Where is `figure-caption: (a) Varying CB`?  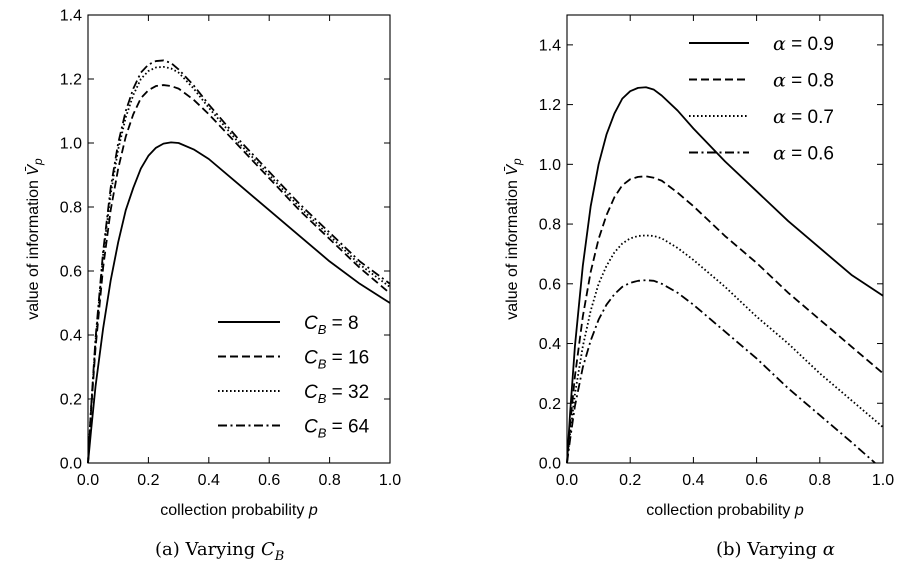 figure-caption: (a) Varying CB is located at coordinates (219, 551).